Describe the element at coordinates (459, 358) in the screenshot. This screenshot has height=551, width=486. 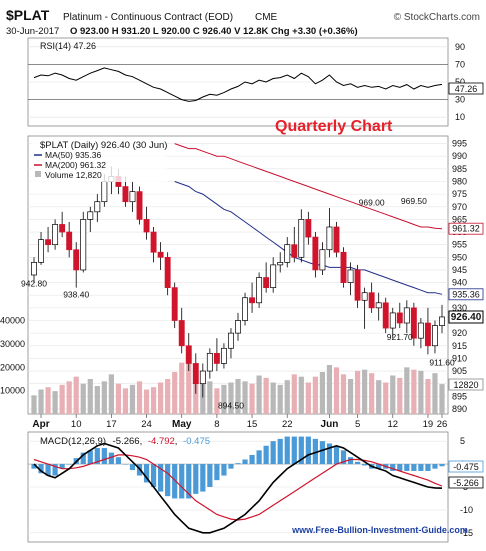
I see `price-tick-label: 910` at that location.